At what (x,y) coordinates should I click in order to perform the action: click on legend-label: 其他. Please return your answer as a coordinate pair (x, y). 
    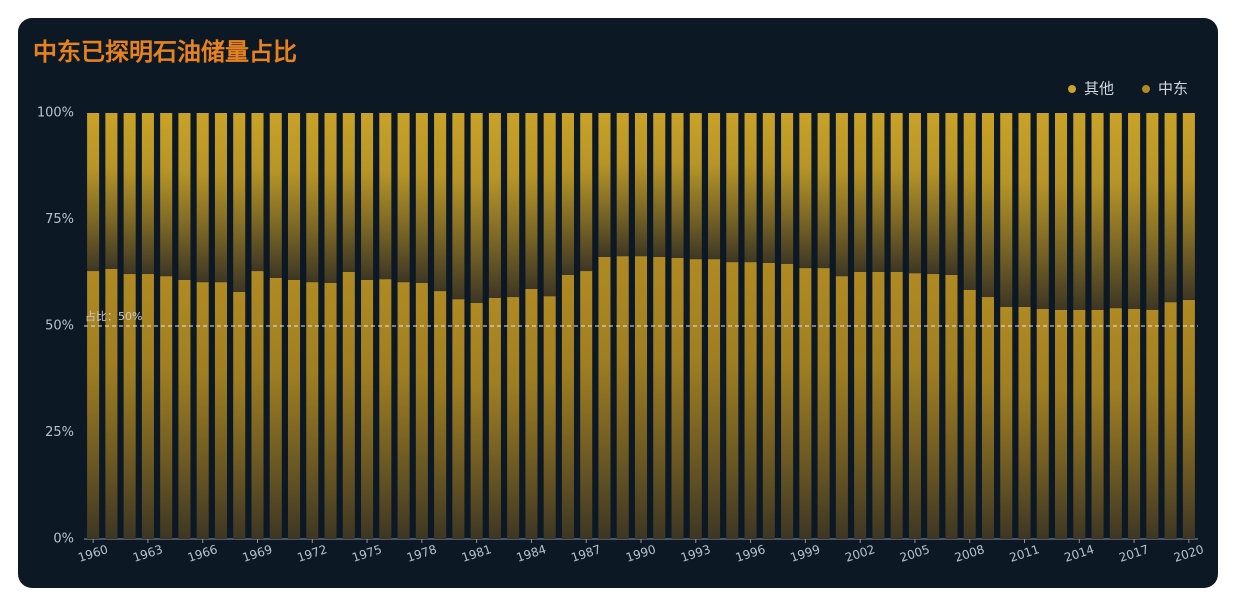
    Looking at the image, I should click on (1099, 89).